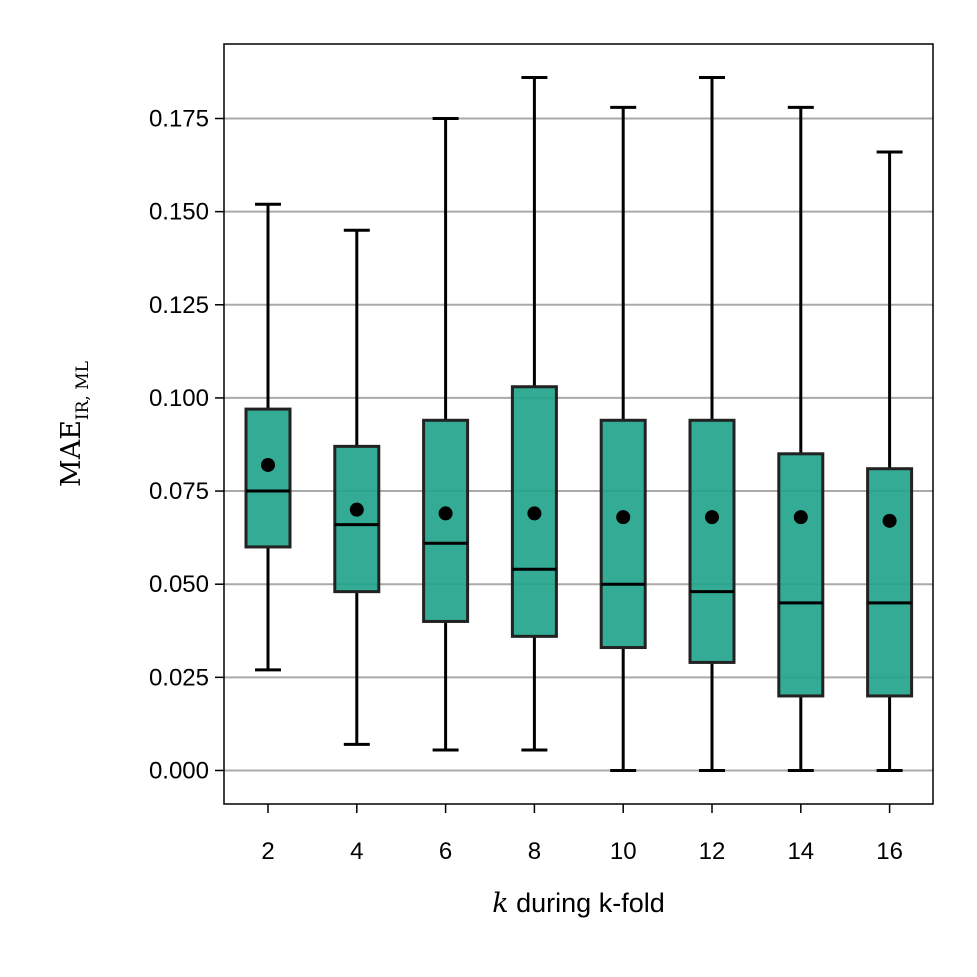 The height and width of the screenshot is (977, 977). What do you see at coordinates (445, 851) in the screenshot?
I see `x-tick-label: 6` at bounding box center [445, 851].